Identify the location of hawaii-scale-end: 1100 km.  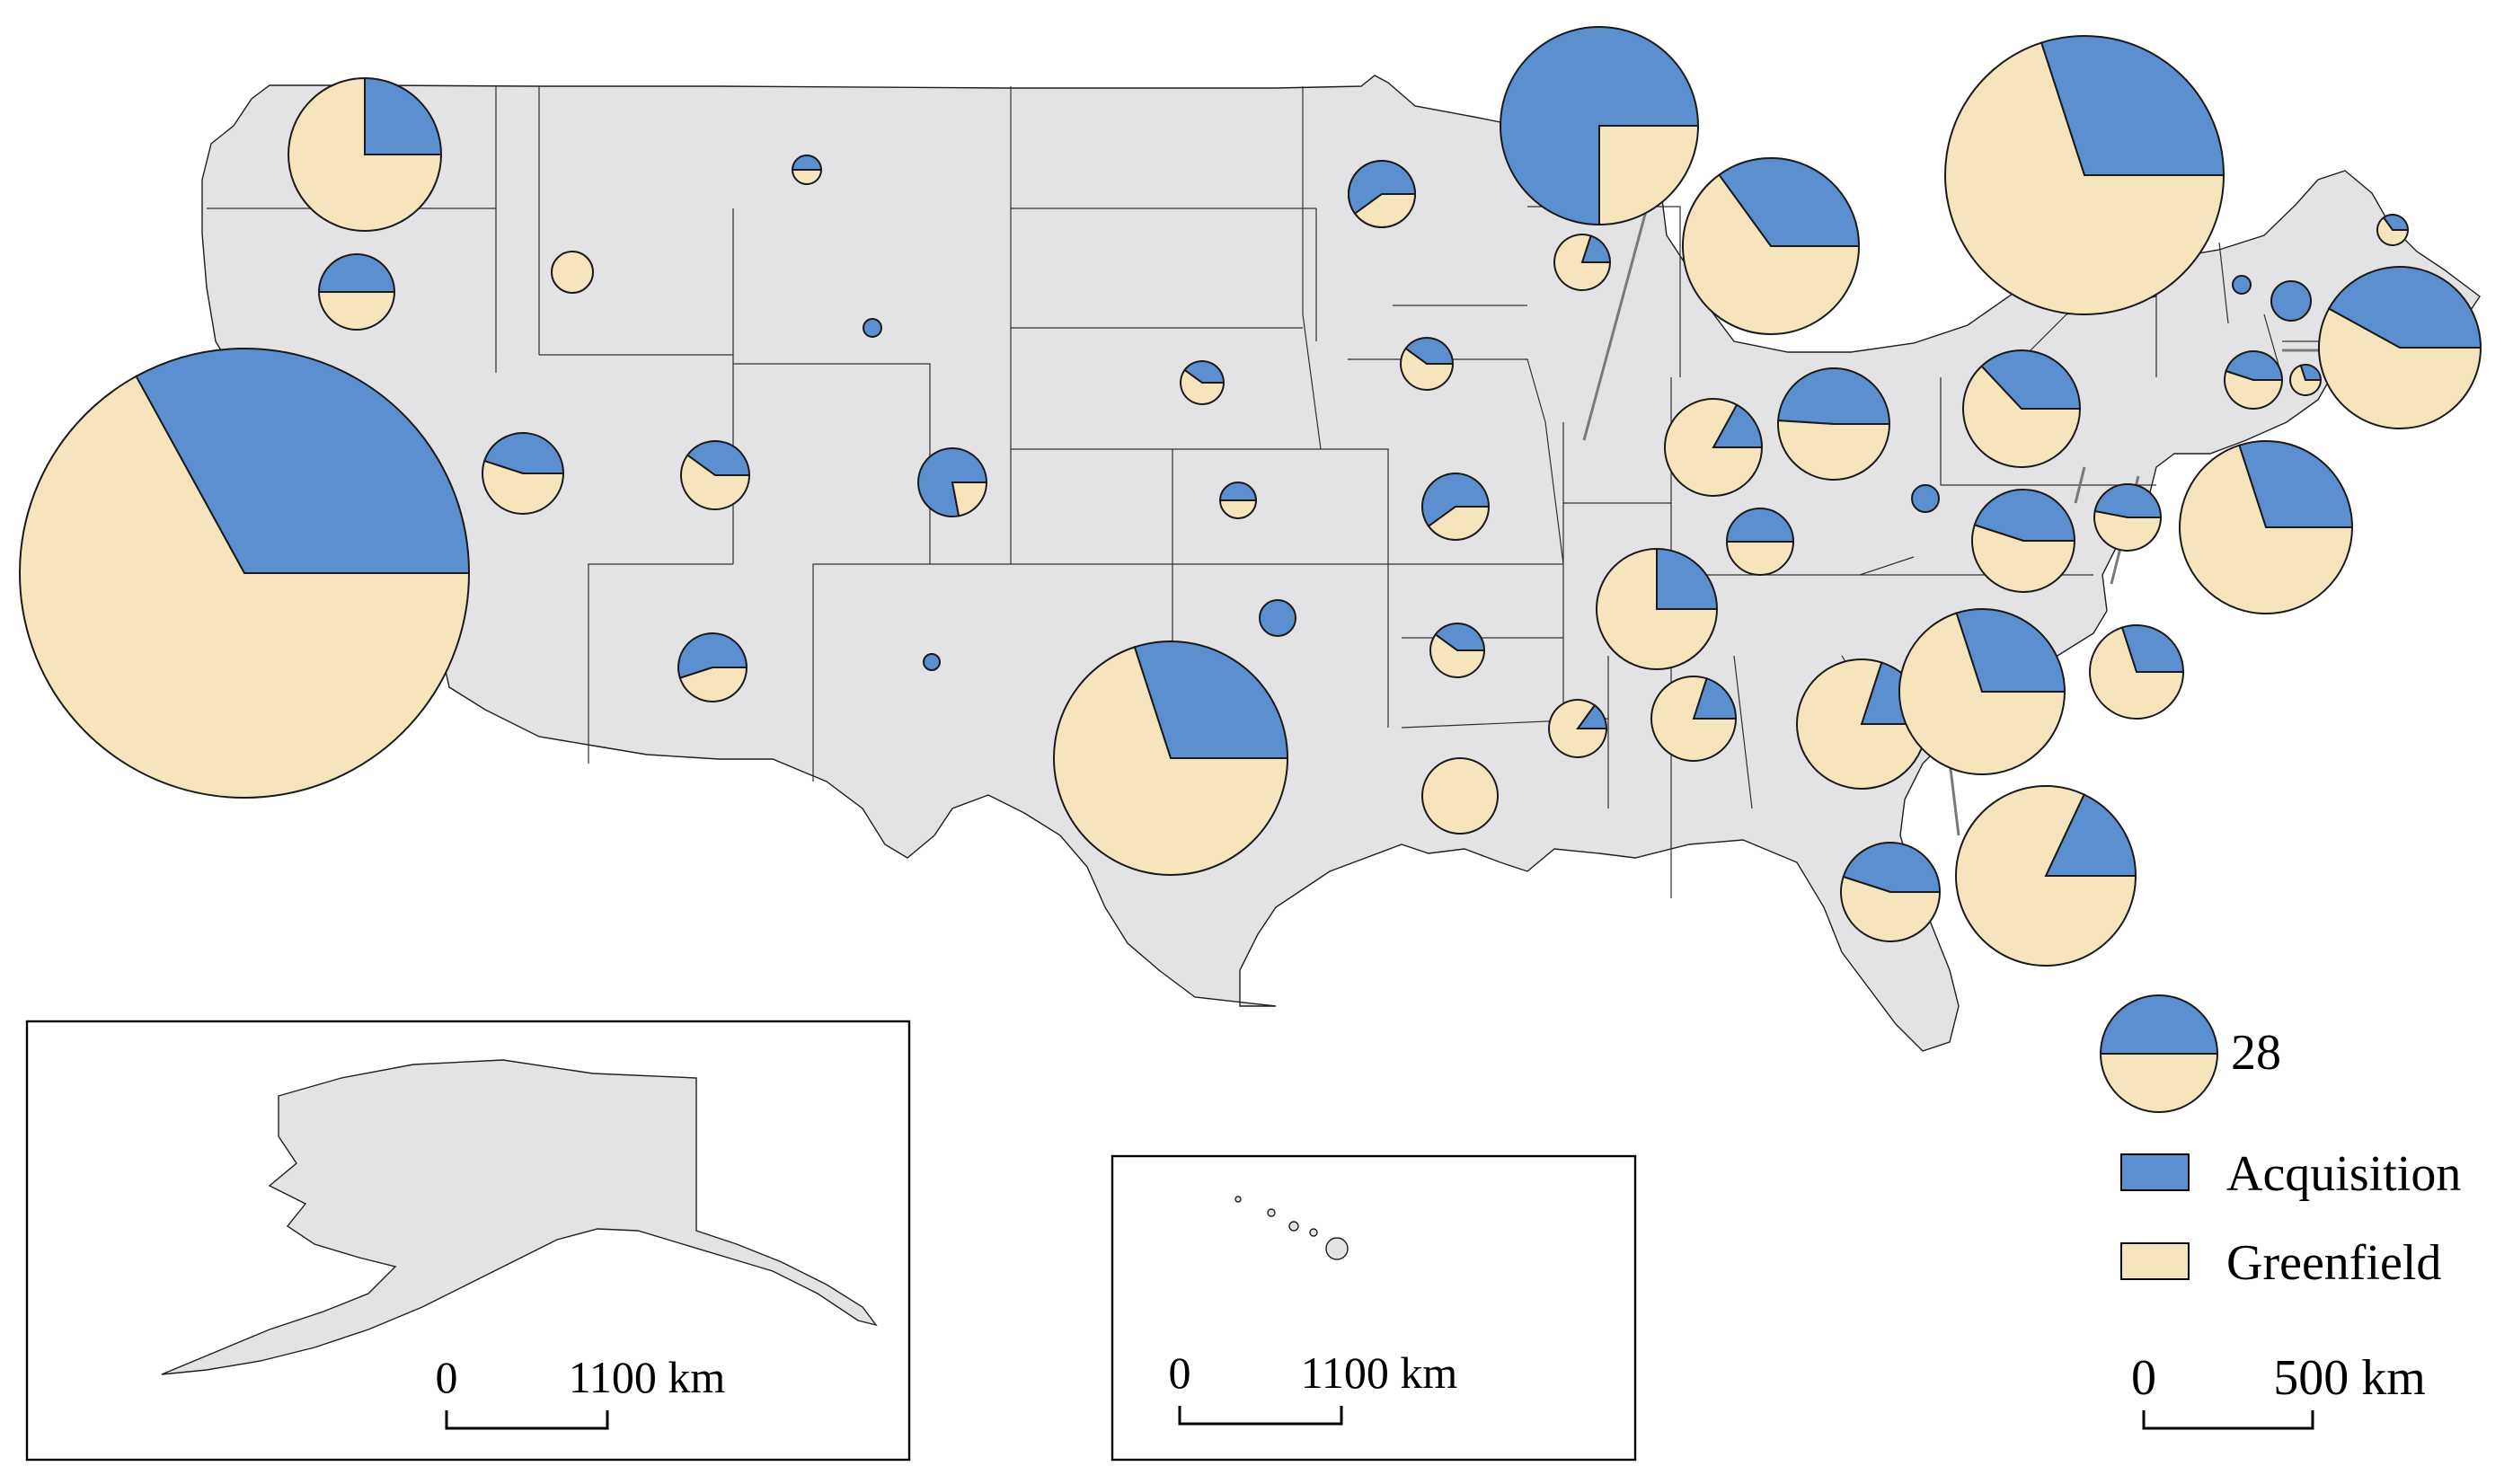
(1379, 1372).